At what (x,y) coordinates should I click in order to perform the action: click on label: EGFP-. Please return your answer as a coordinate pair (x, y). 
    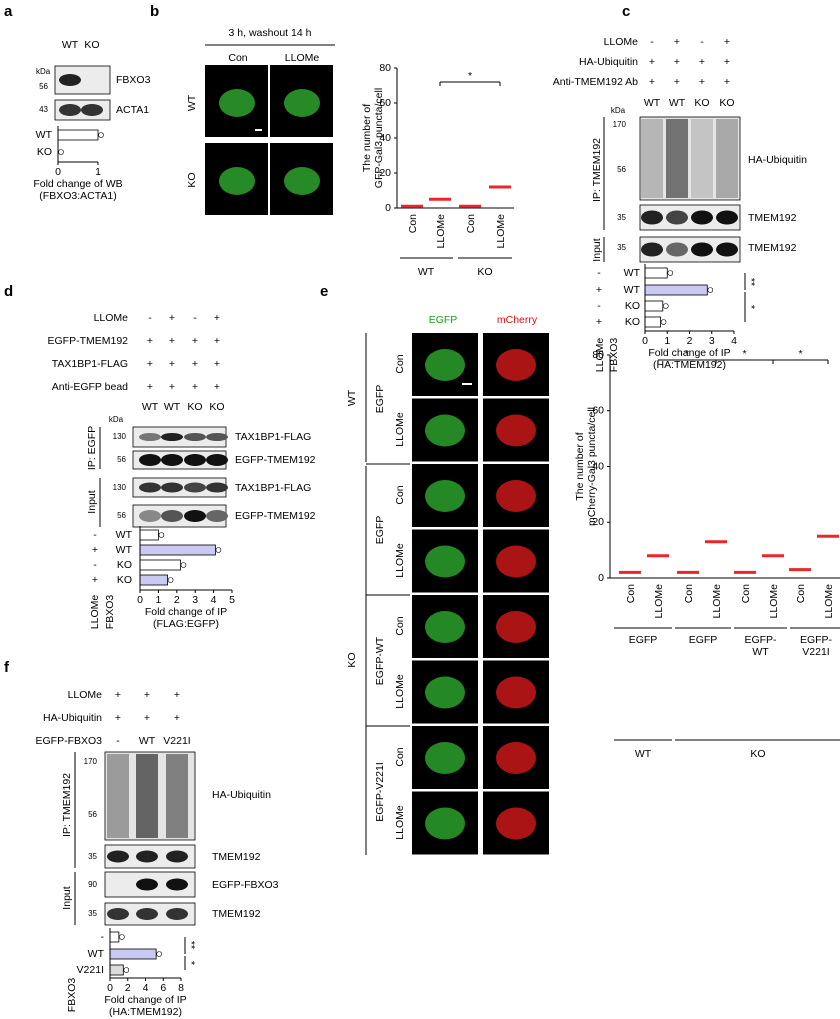
    Looking at the image, I should click on (760, 640).